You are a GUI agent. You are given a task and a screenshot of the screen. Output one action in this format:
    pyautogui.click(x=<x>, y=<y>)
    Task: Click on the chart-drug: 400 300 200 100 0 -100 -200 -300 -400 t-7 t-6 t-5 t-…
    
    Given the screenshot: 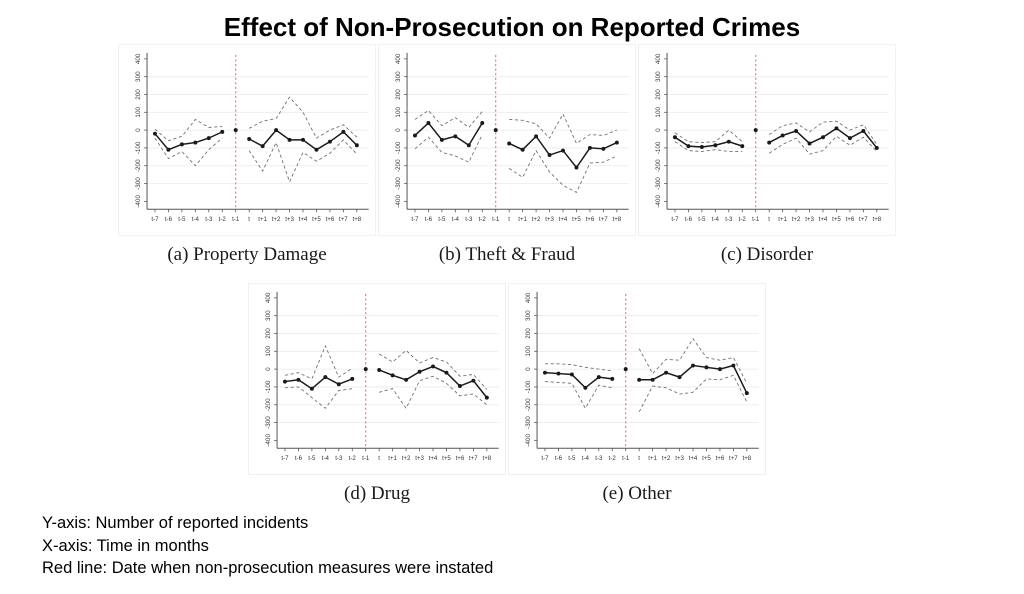 What is the action you would take?
    pyautogui.click(x=377, y=379)
    